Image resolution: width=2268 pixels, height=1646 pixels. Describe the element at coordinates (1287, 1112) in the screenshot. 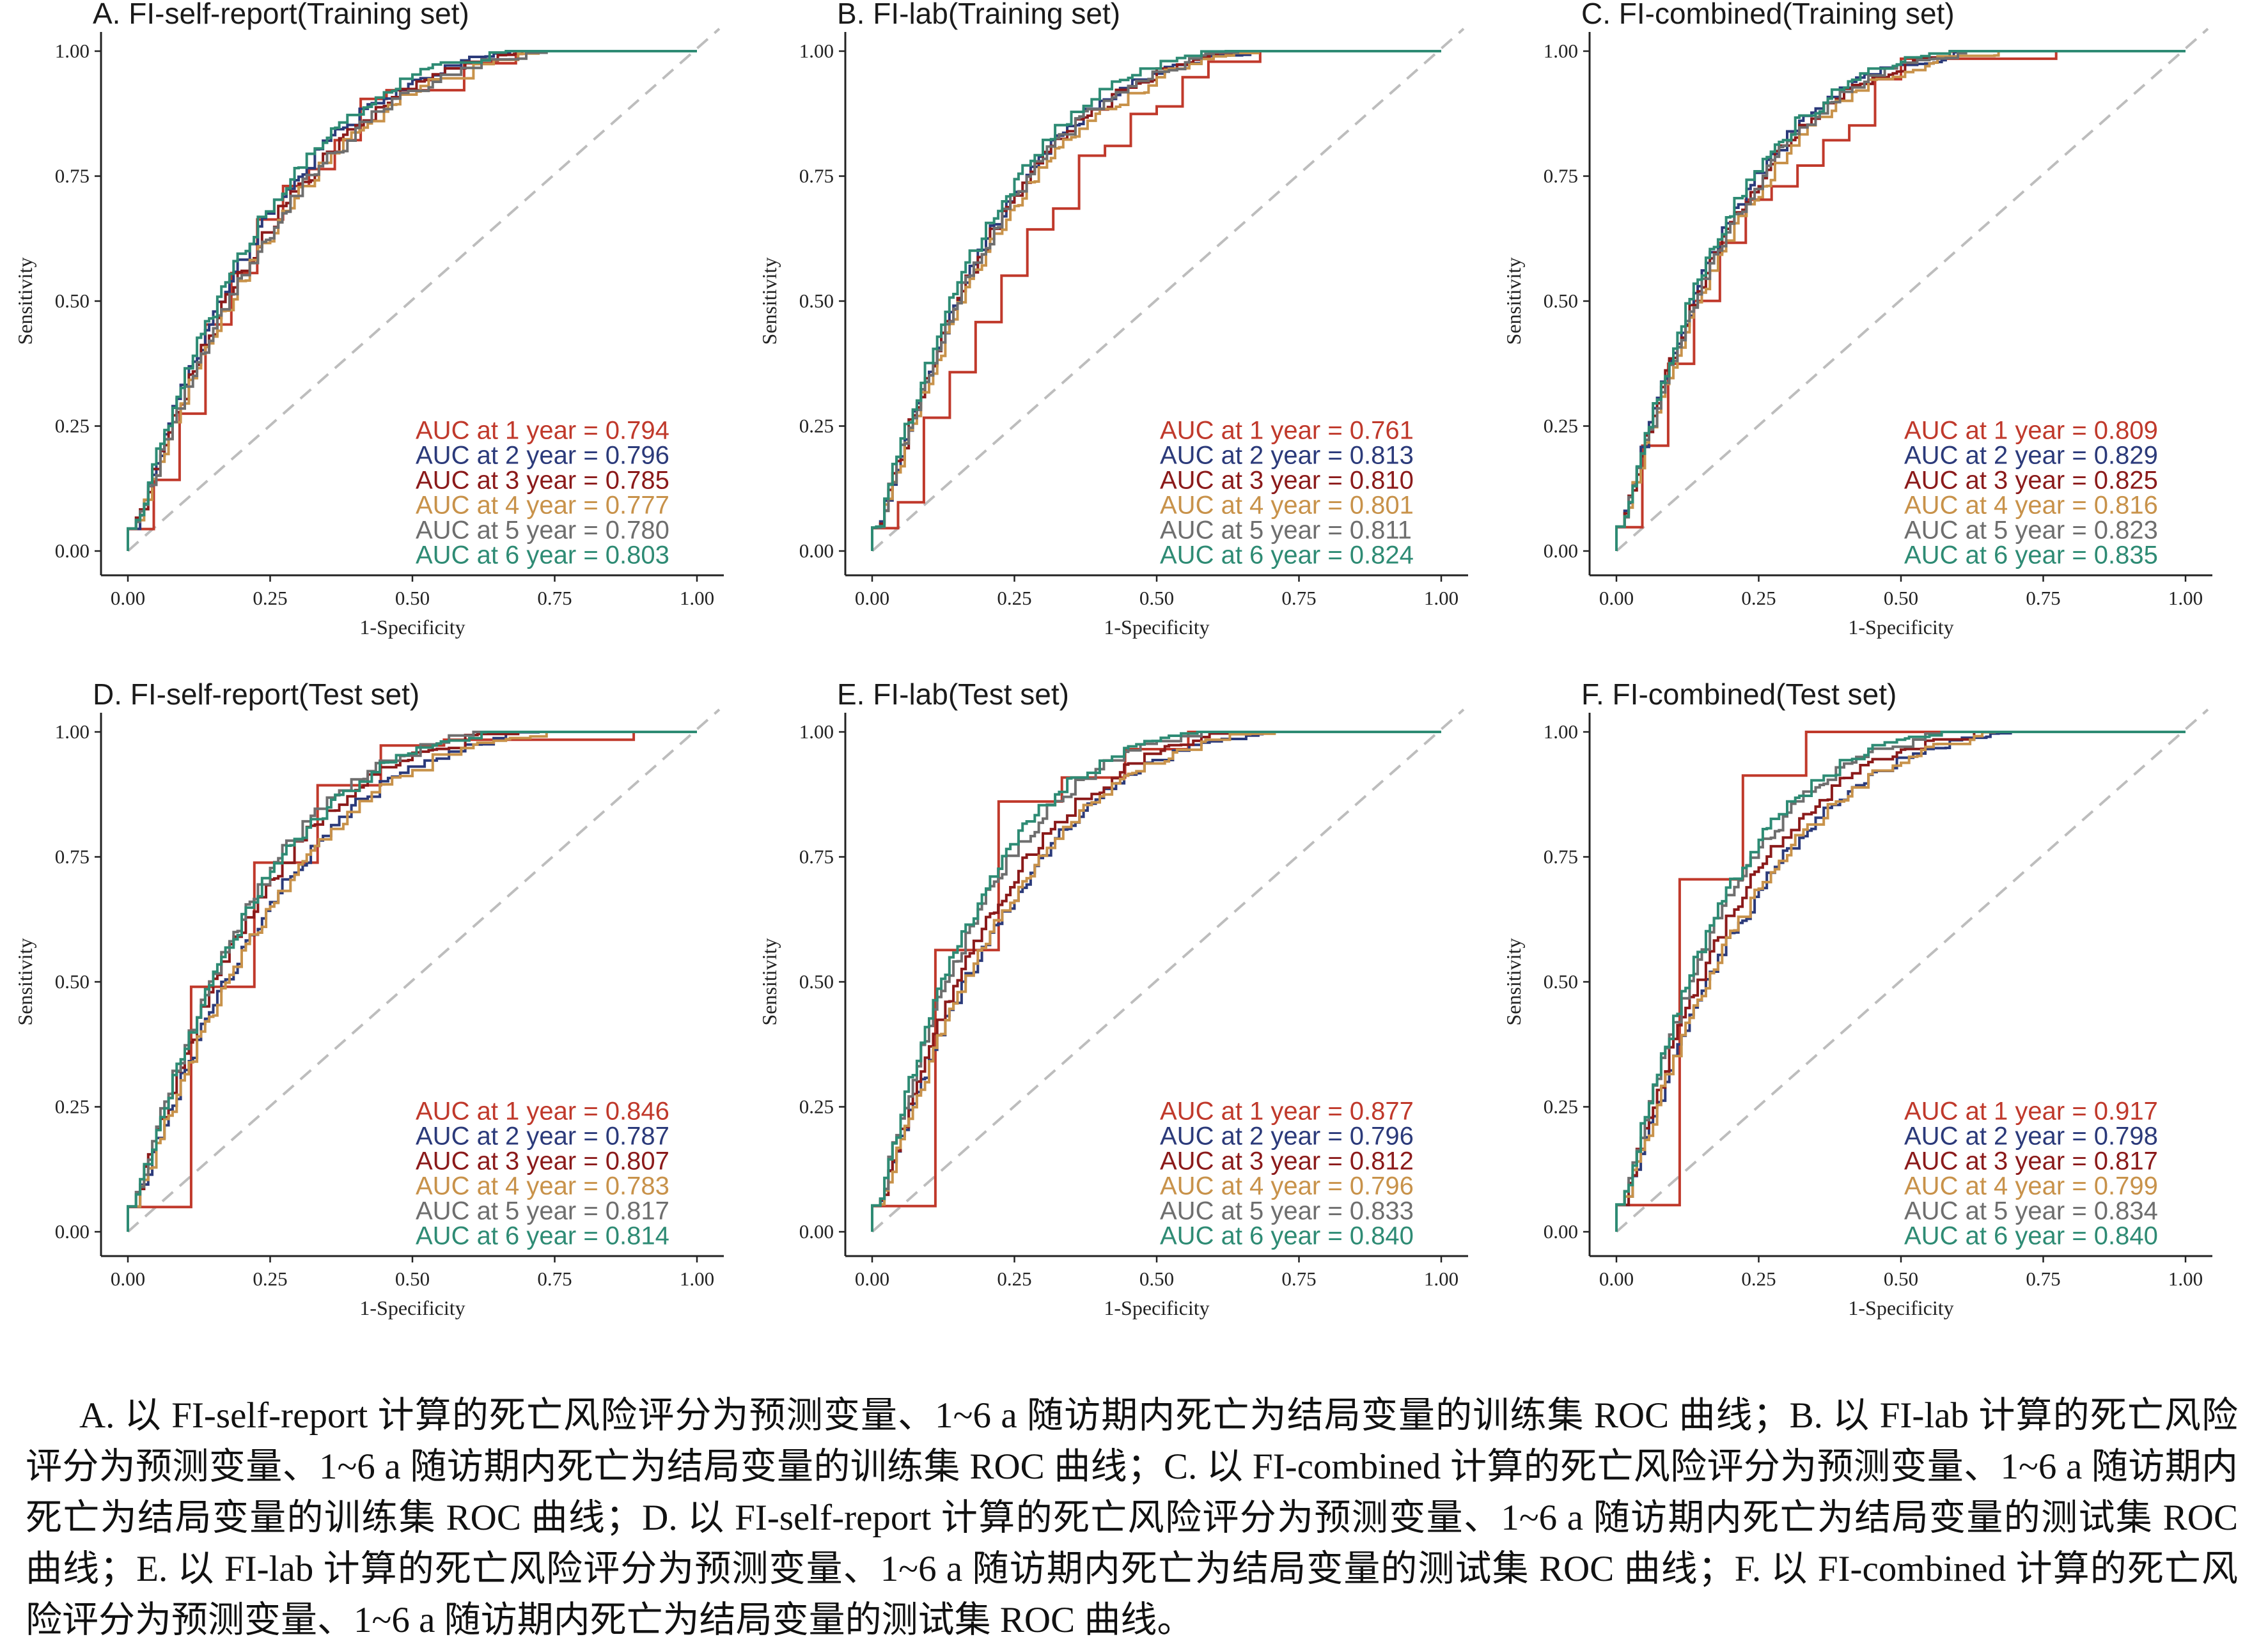

I see `legend-entry-year-1: AUC at 1 year = 0.877` at that location.